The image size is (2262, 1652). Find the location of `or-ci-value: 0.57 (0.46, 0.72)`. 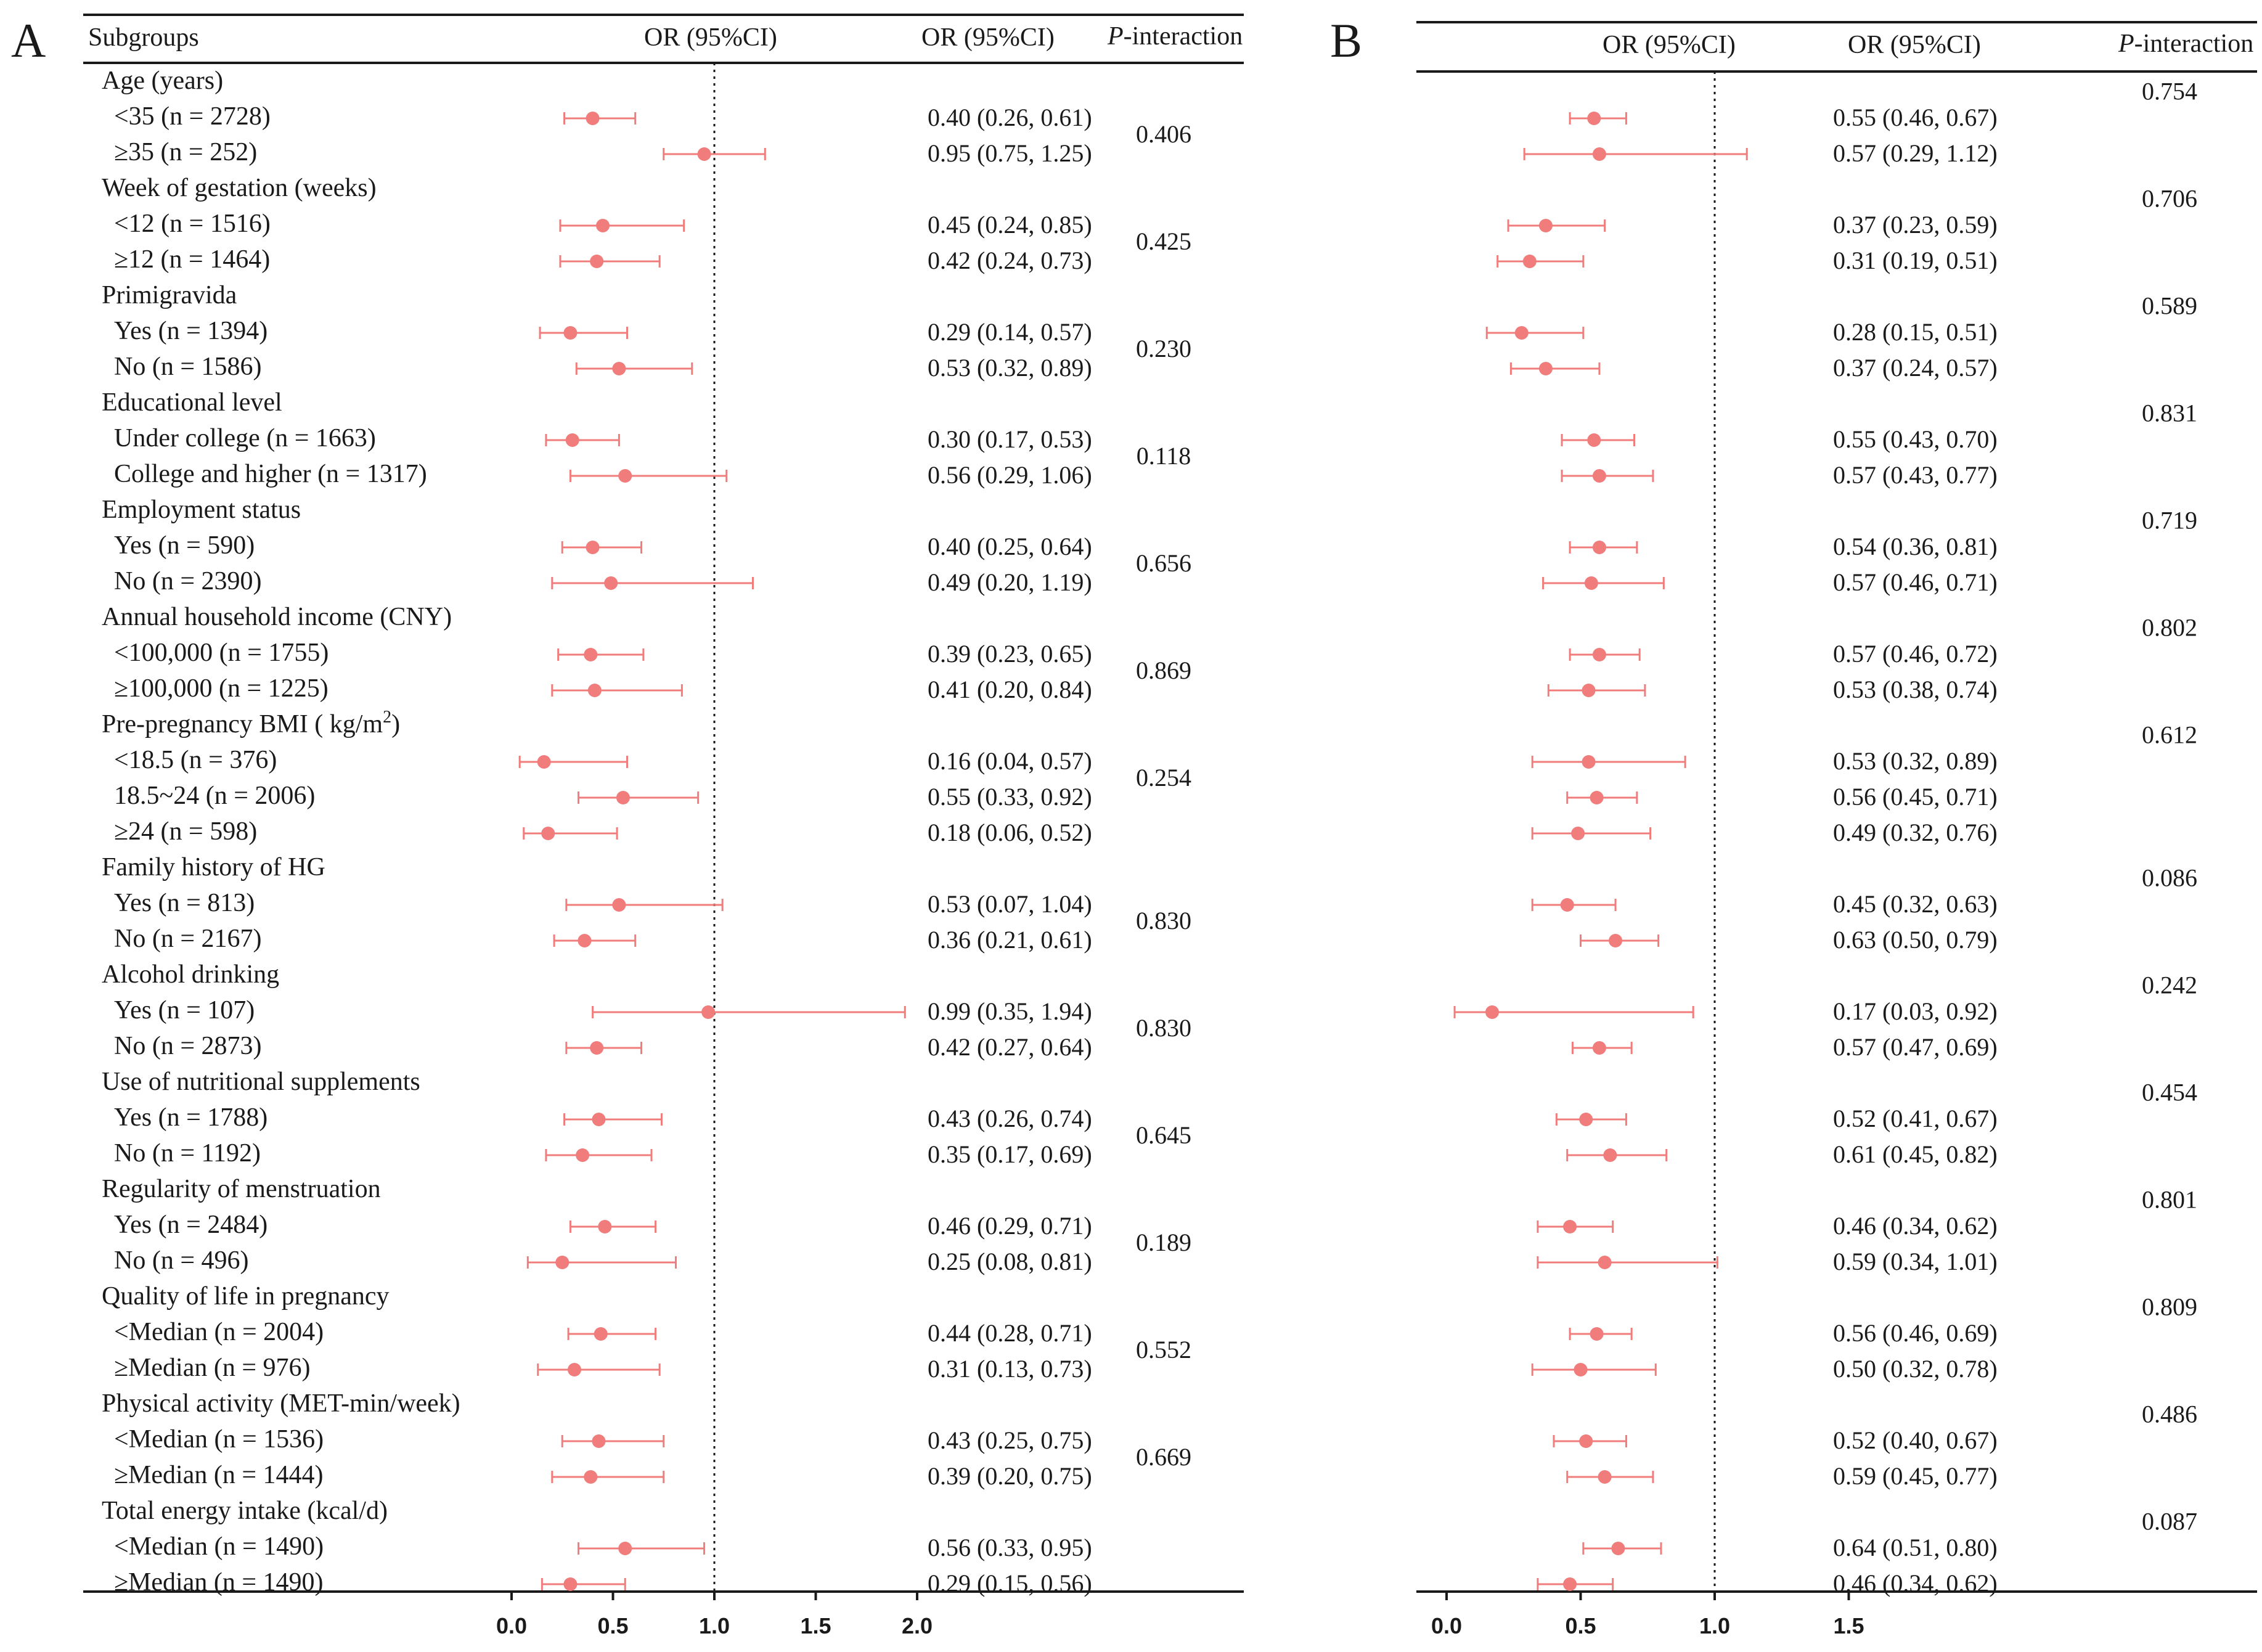

or-ci-value: 0.57 (0.46, 0.72) is located at coordinates (1915, 654).